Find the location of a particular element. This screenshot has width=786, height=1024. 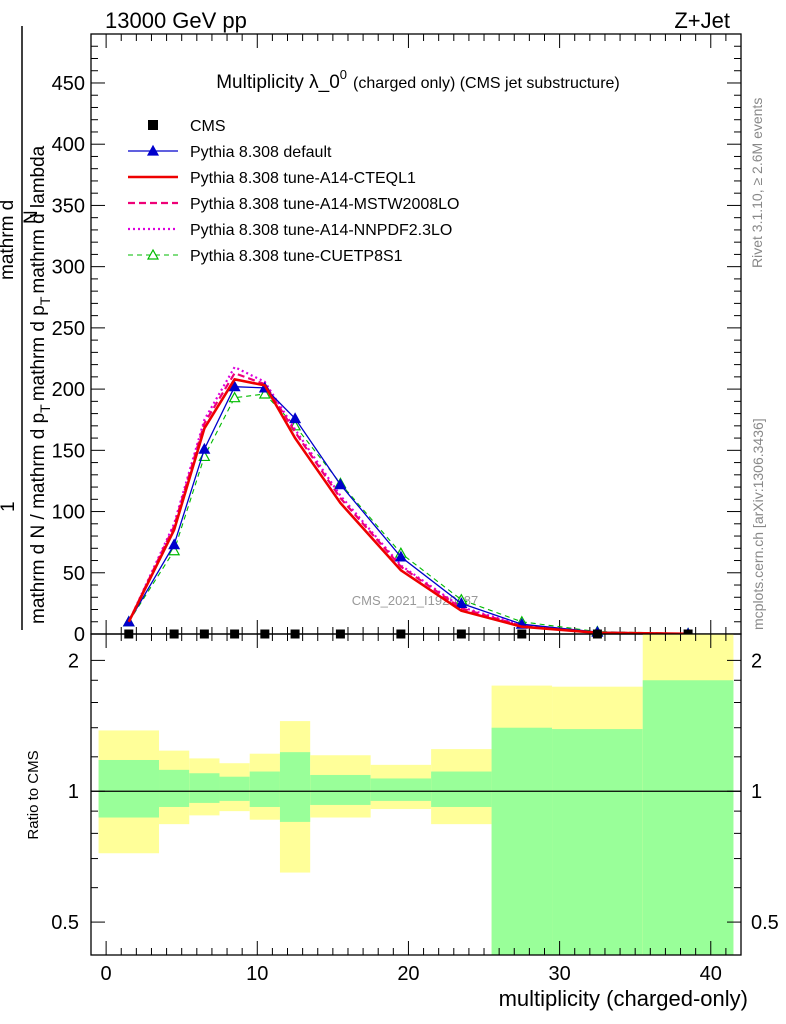

y-tick-label: 150 is located at coordinates (68, 451).